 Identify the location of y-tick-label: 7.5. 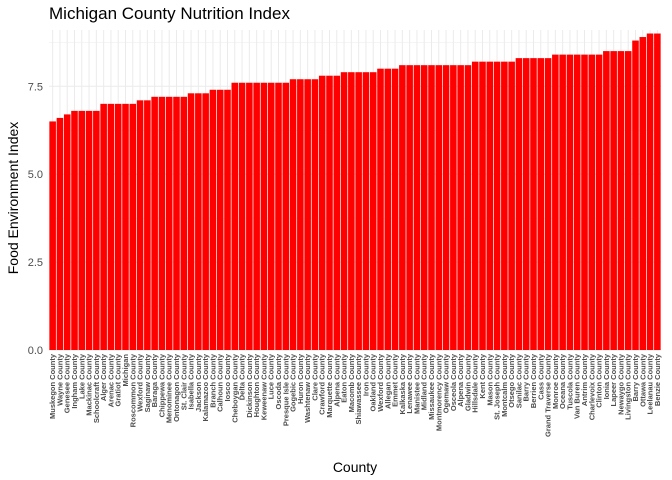
(35, 87).